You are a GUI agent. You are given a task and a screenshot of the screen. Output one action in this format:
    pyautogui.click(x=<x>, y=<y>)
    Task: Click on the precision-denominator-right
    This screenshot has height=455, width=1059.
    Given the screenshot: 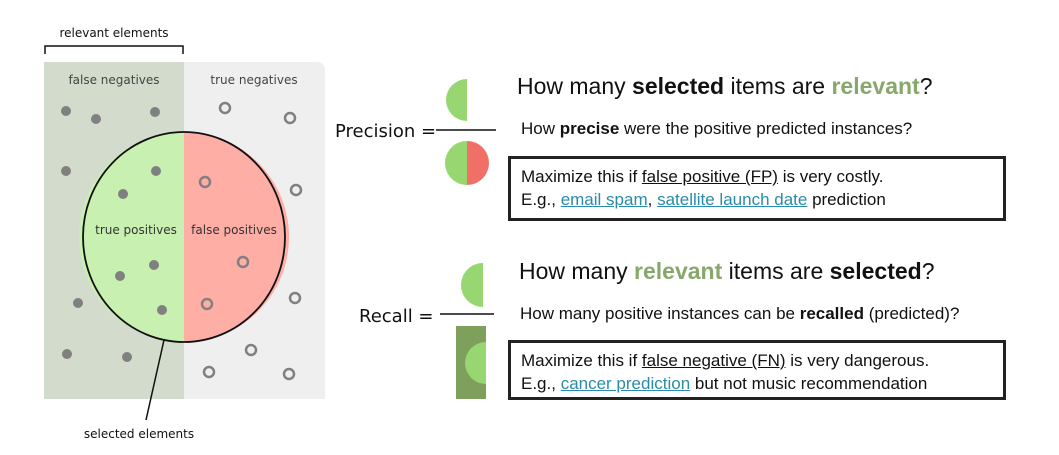 What is the action you would take?
    pyautogui.click(x=478, y=163)
    